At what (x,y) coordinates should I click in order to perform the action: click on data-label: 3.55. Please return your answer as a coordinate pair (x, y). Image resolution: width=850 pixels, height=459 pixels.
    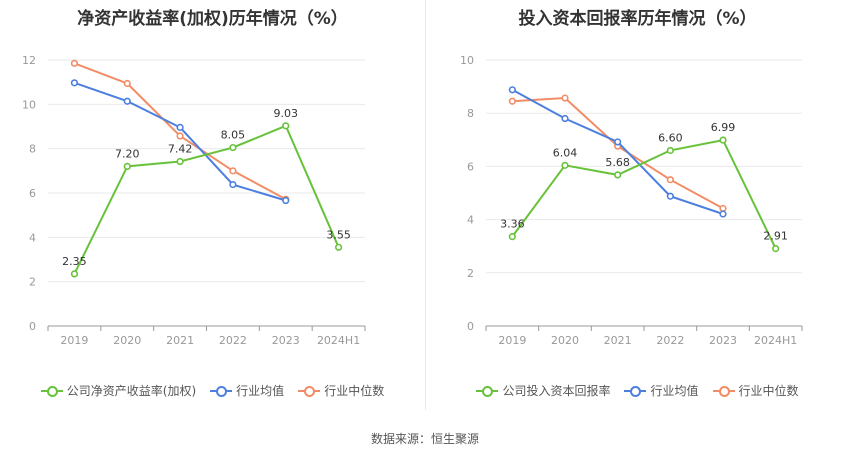
    Looking at the image, I should click on (338, 234).